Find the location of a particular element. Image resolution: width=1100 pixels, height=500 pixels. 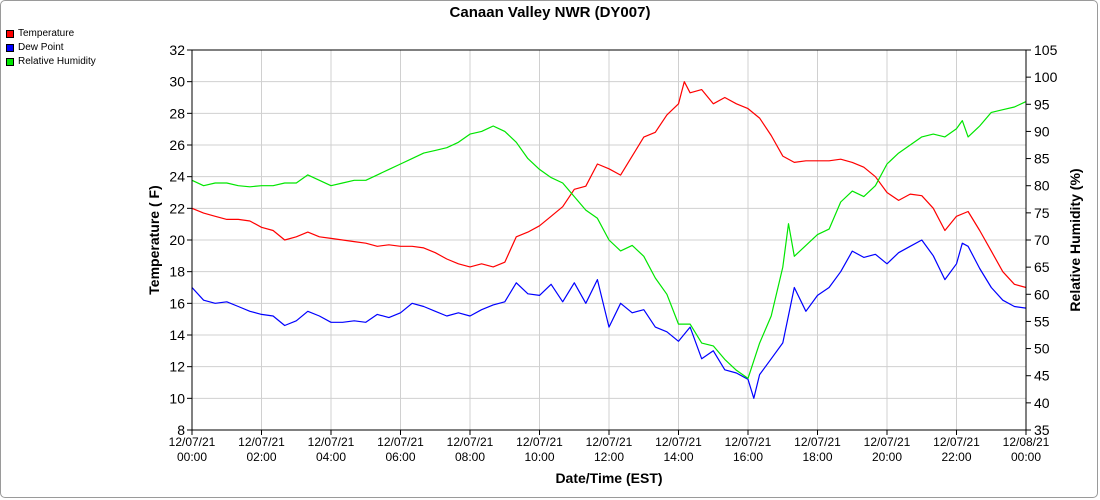

y-left-tick-label: 10 is located at coordinates (177, 398).